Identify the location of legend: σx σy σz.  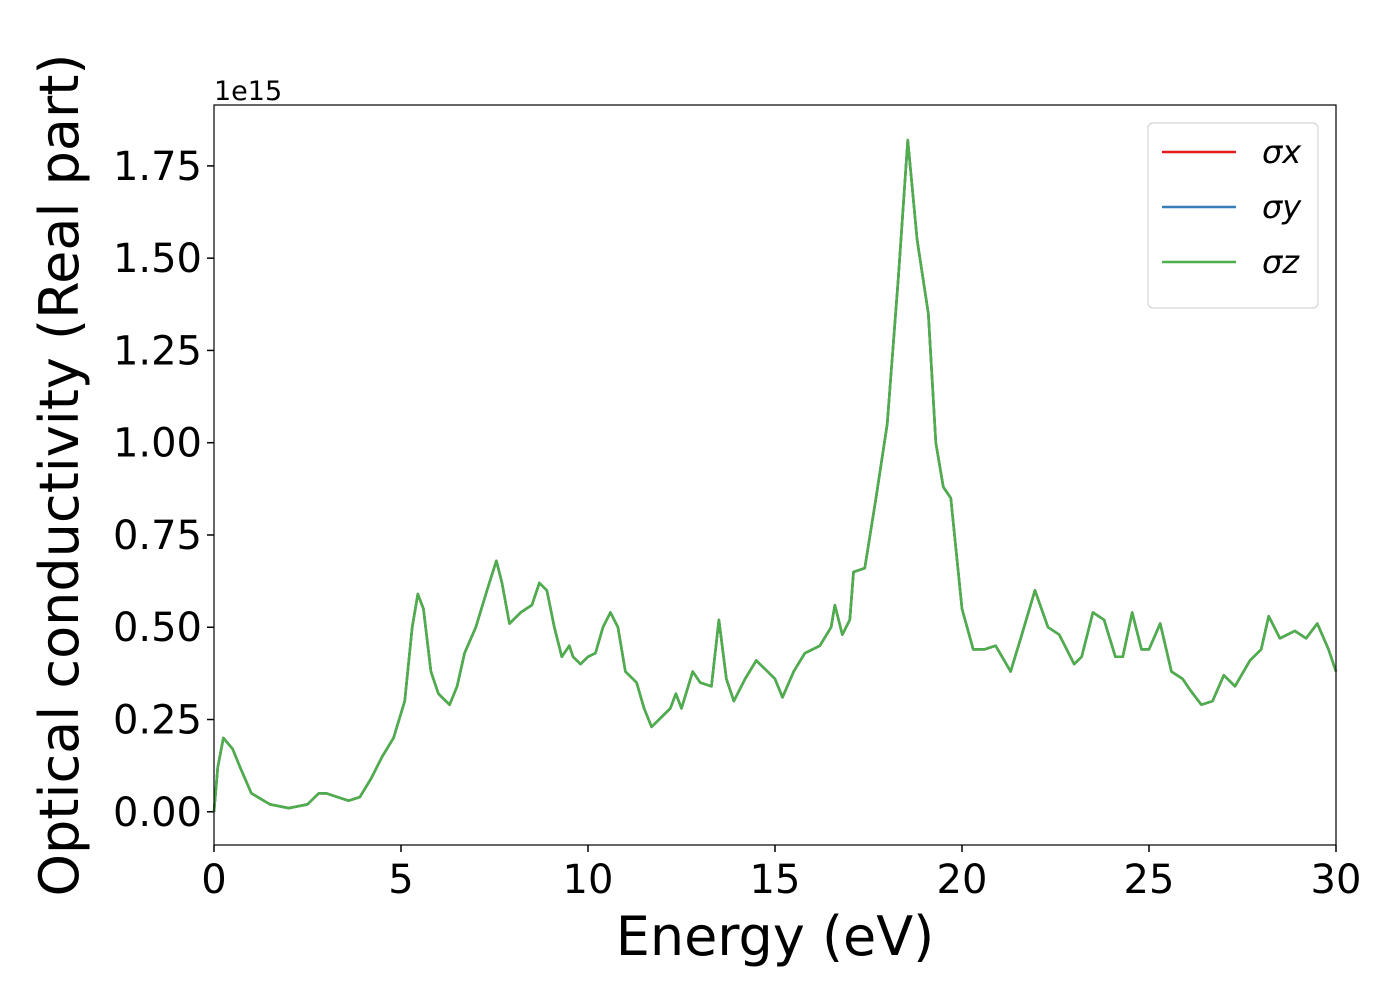
(1233, 215).